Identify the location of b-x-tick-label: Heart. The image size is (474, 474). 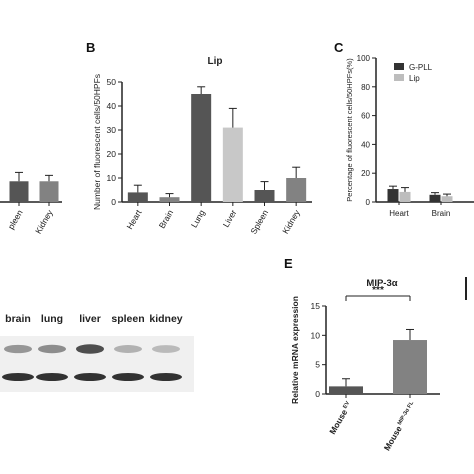
(134, 219).